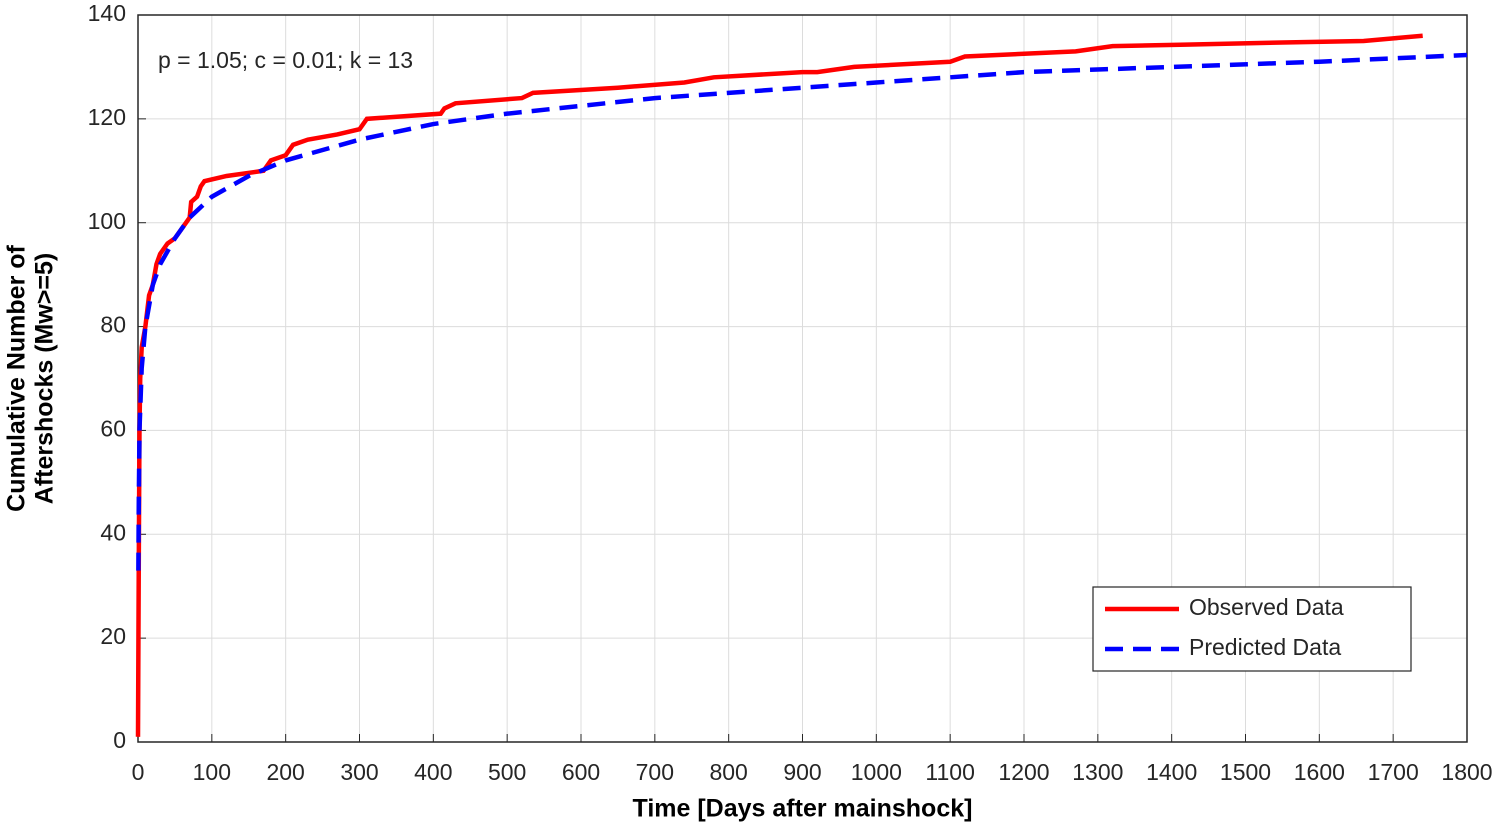 Image resolution: width=1505 pixels, height=835 pixels. What do you see at coordinates (113, 429) in the screenshot?
I see `y-tick-label: 60` at bounding box center [113, 429].